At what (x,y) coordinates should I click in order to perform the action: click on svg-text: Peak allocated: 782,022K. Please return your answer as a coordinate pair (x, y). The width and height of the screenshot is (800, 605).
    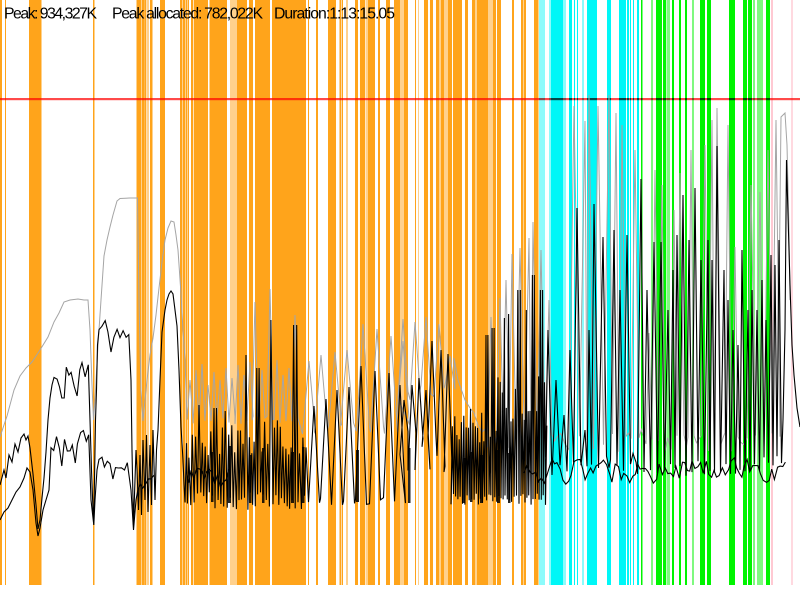
    Looking at the image, I should click on (187, 14).